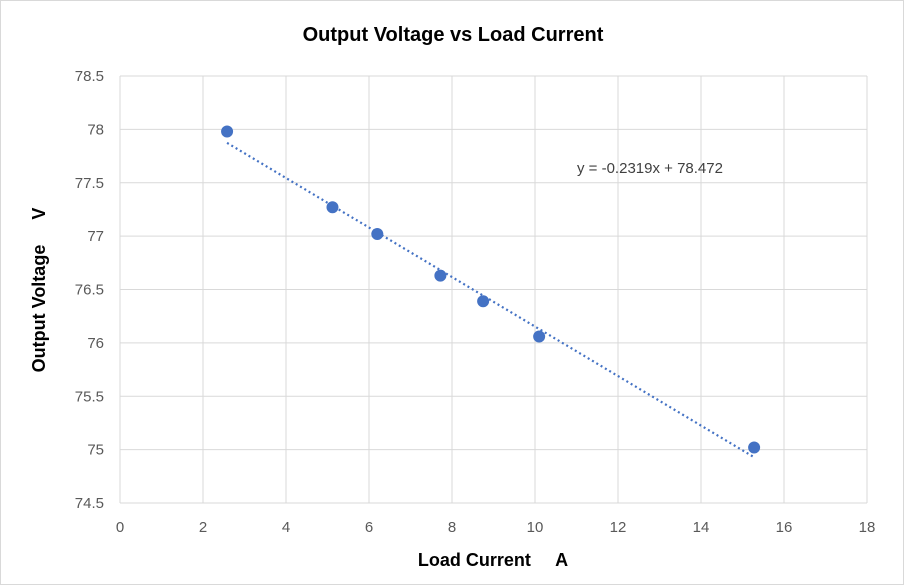 This screenshot has height=586, width=904. What do you see at coordinates (535, 527) in the screenshot?
I see `x-tick-label: 10` at bounding box center [535, 527].